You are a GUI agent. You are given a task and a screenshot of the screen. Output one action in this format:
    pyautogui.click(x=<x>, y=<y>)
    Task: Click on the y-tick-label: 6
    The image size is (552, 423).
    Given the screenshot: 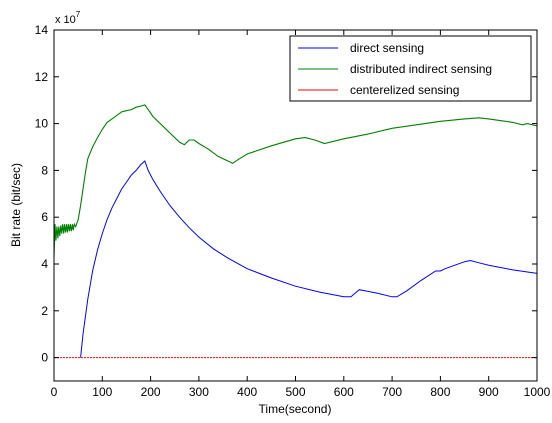 What is the action you would take?
    pyautogui.click(x=44, y=217)
    